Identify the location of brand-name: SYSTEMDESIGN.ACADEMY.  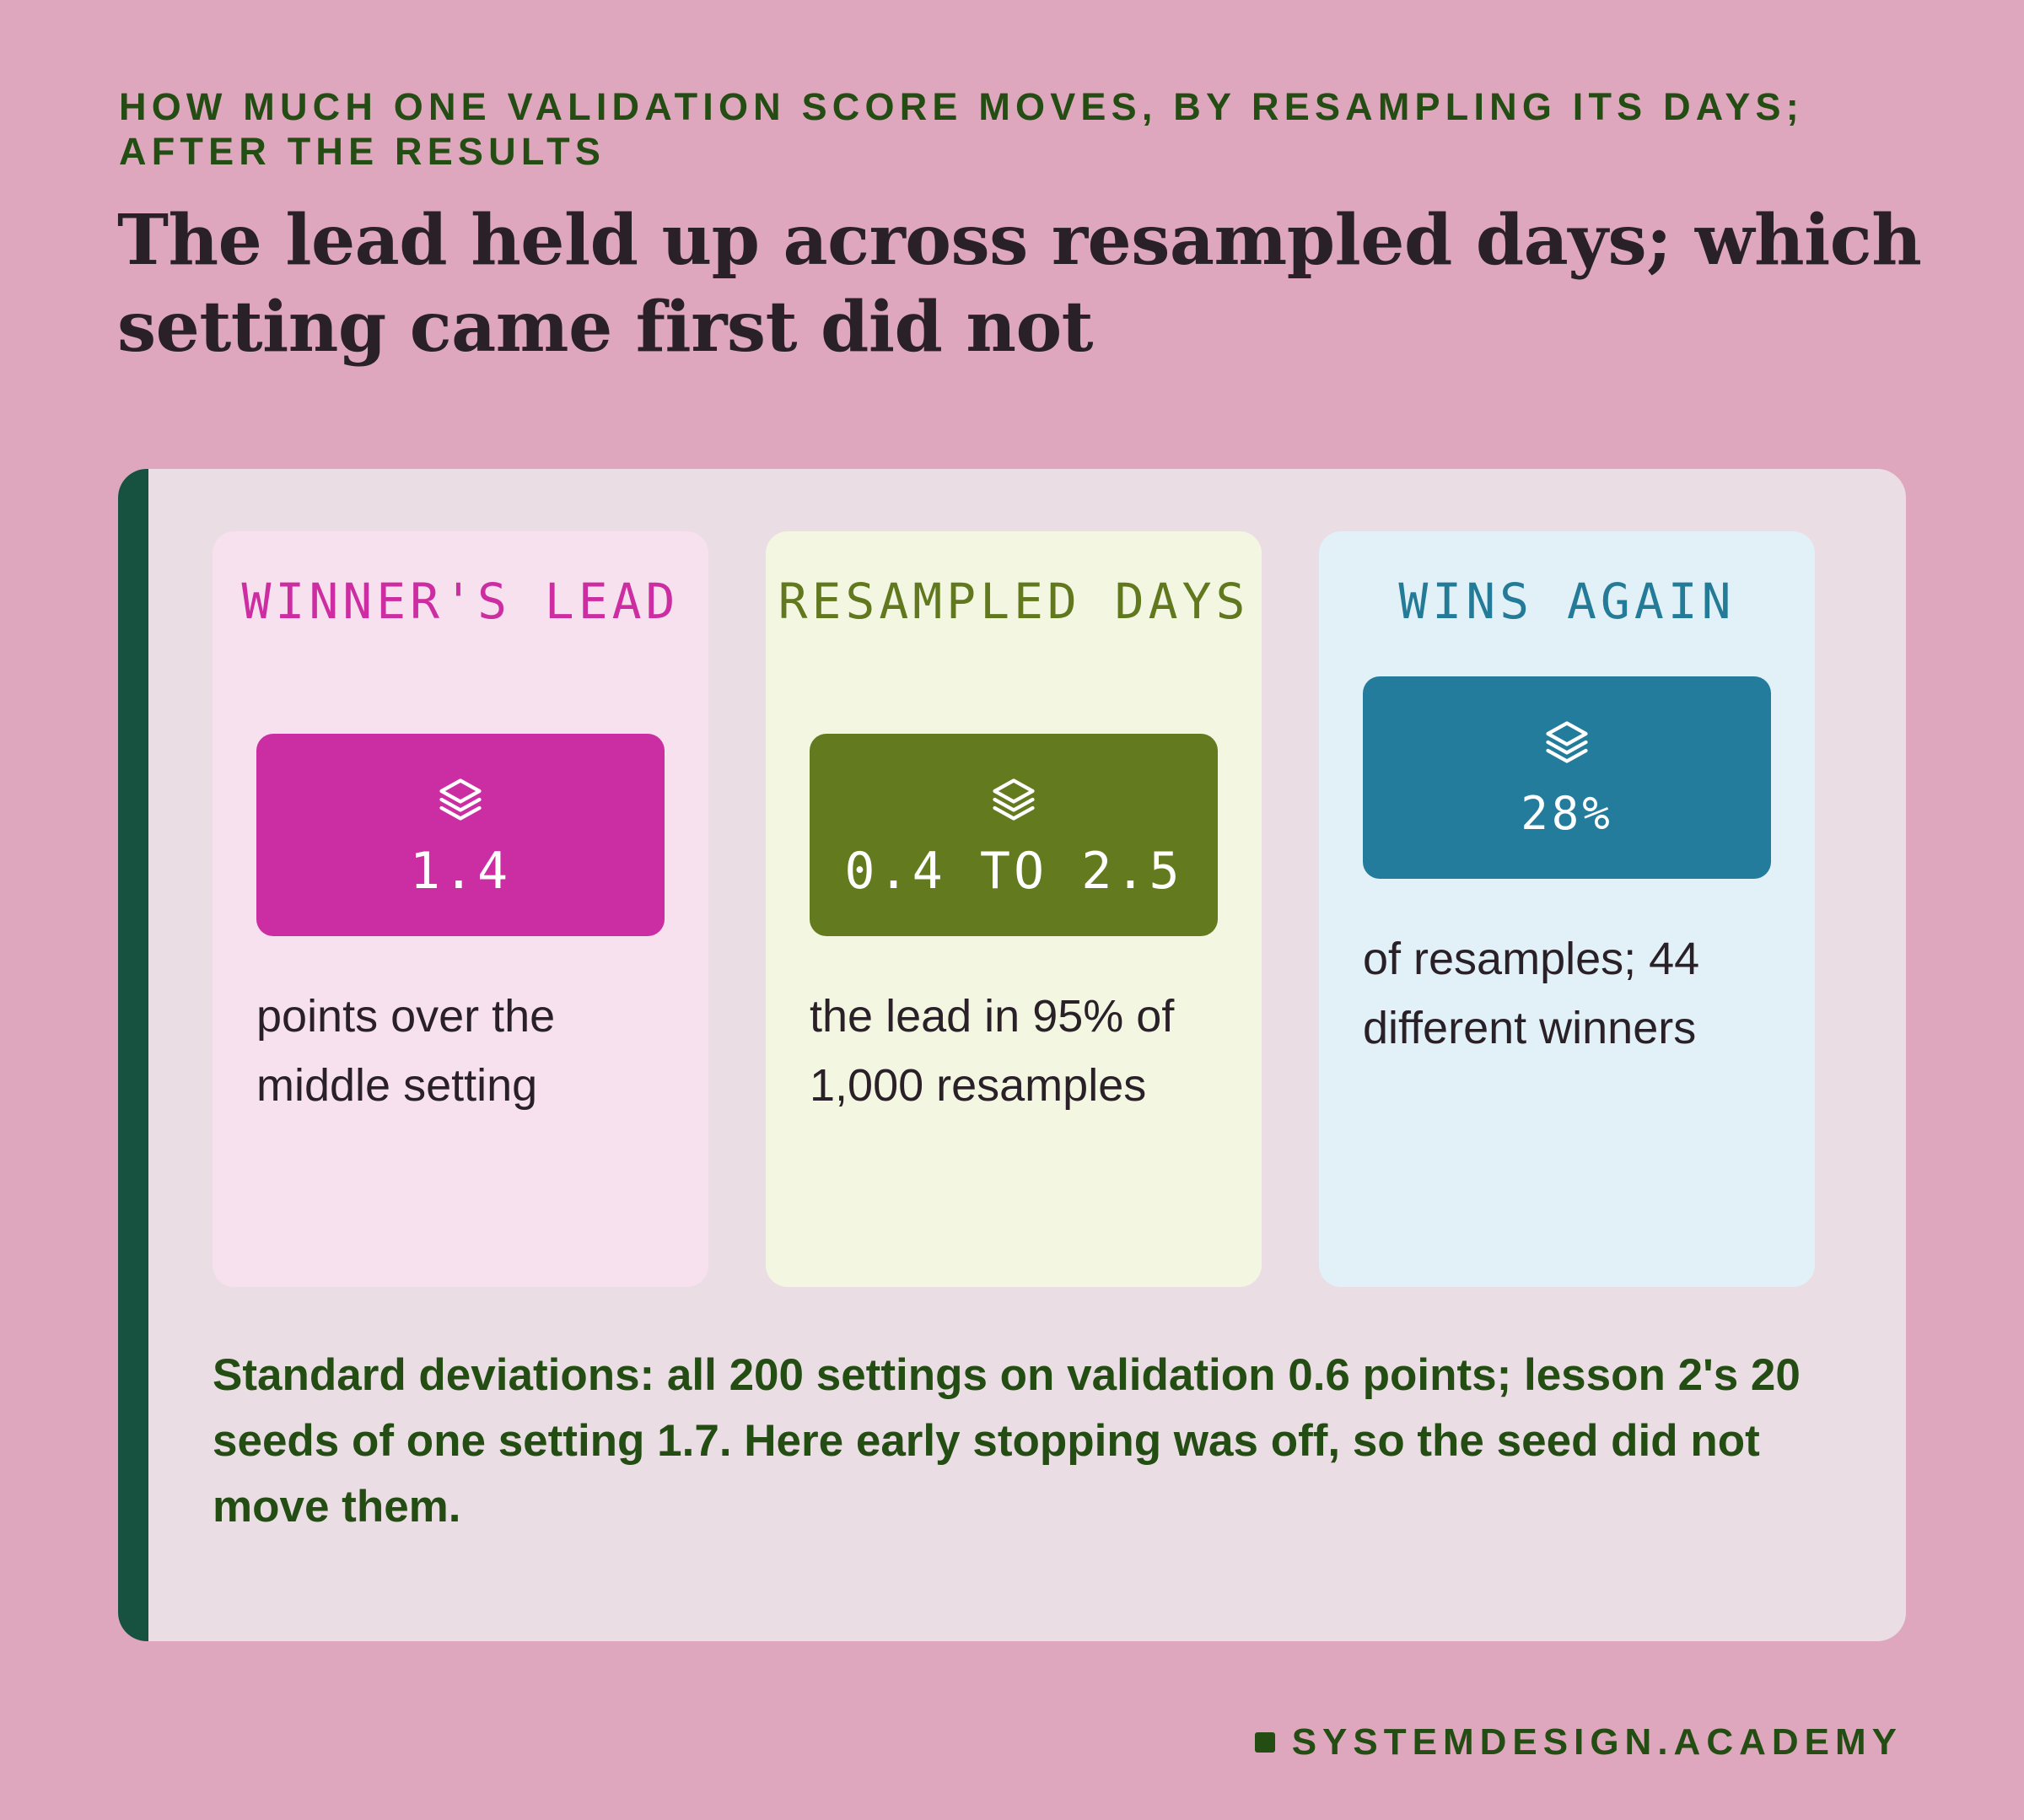
(1597, 1742).